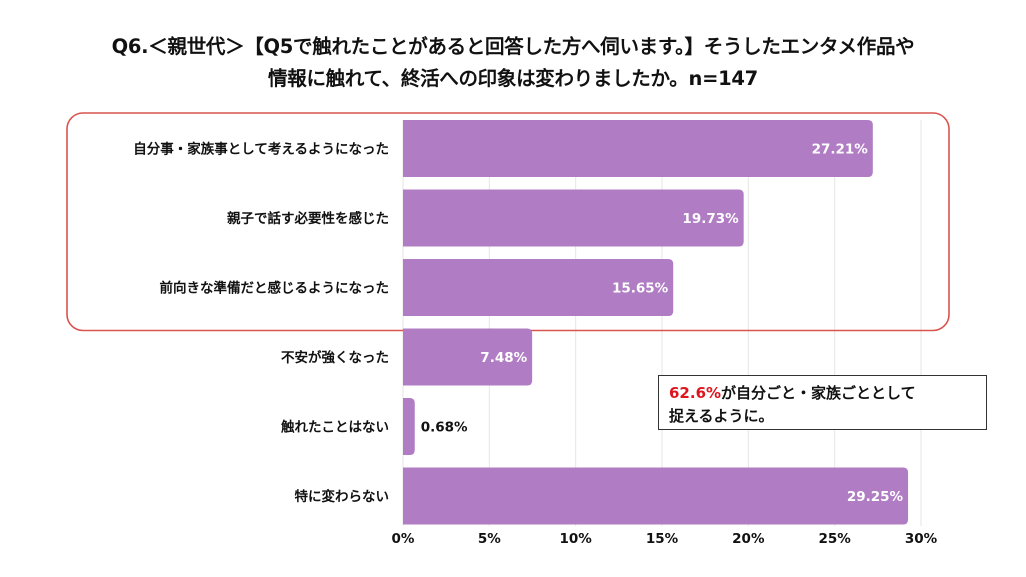 The image size is (1026, 577). Describe the element at coordinates (818, 393) in the screenshot. I see `annotation-text-line1: が自分ごと・家族ごととして` at that location.